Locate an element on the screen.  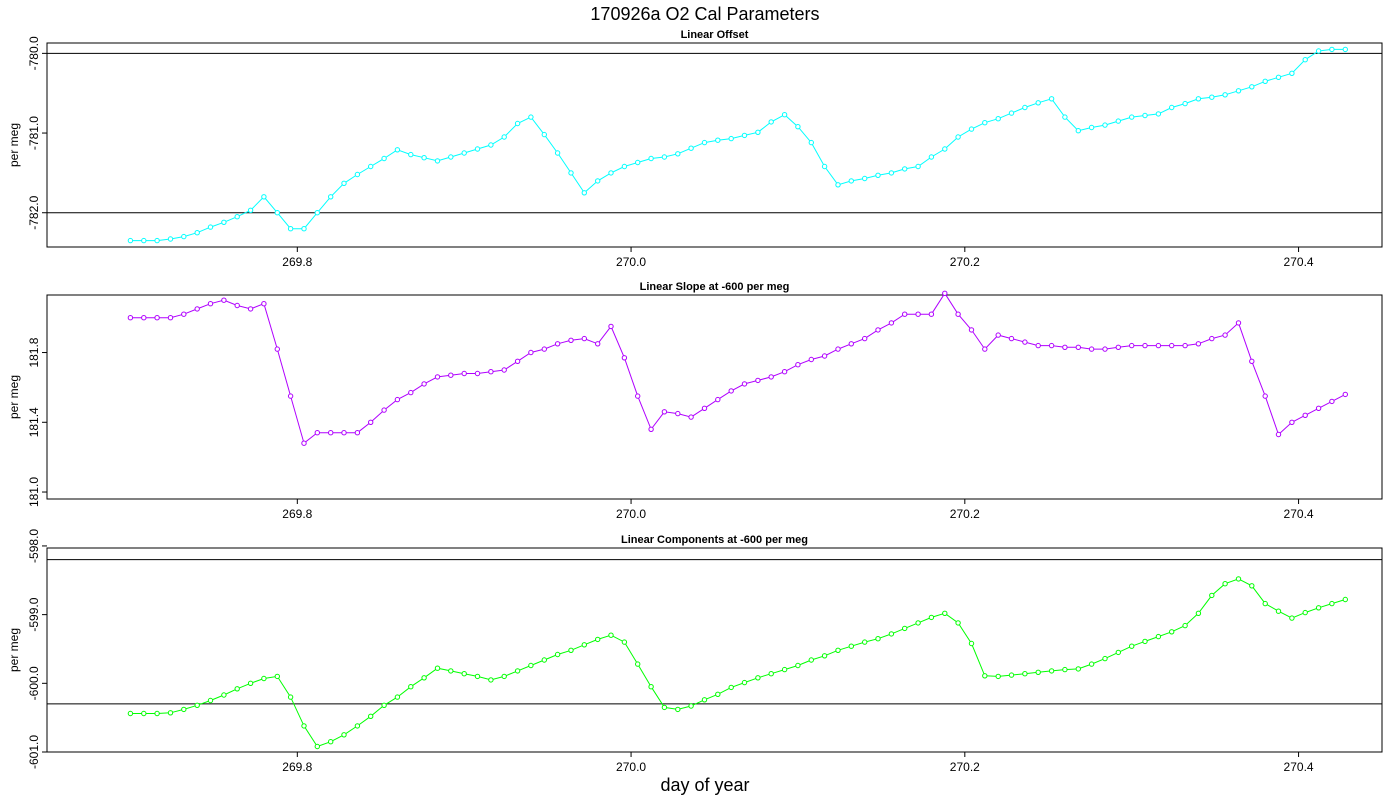
y-tick-label: -781.0 is located at coordinates (34, 133).